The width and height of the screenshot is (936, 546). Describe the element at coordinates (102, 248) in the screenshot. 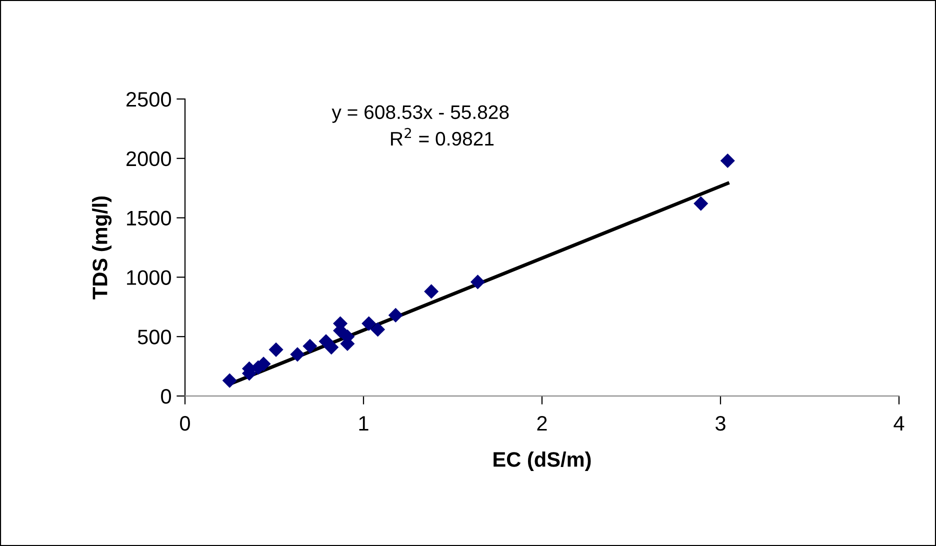

I see `y-axis-title: TDS (mg/l)` at that location.